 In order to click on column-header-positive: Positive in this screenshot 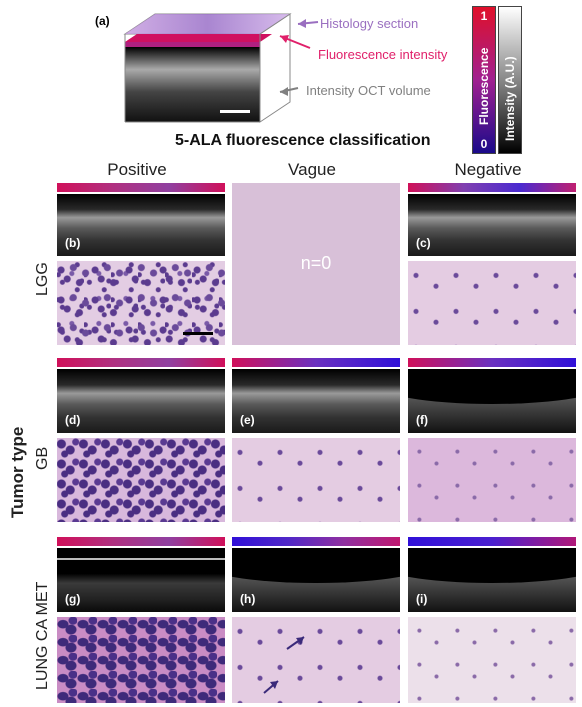, I will do `click(137, 169)`.